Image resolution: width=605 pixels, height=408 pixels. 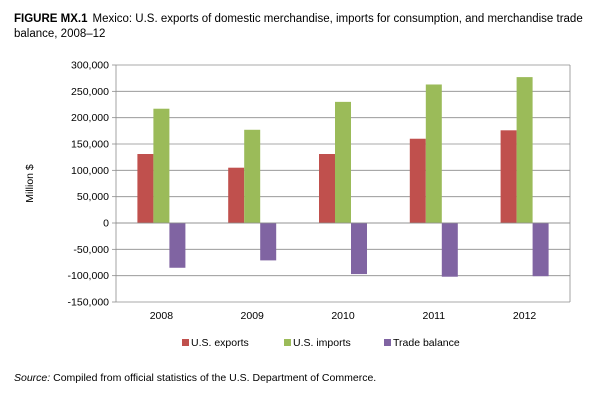 What do you see at coordinates (90, 118) in the screenshot?
I see `y-tick-label: 200,000` at bounding box center [90, 118].